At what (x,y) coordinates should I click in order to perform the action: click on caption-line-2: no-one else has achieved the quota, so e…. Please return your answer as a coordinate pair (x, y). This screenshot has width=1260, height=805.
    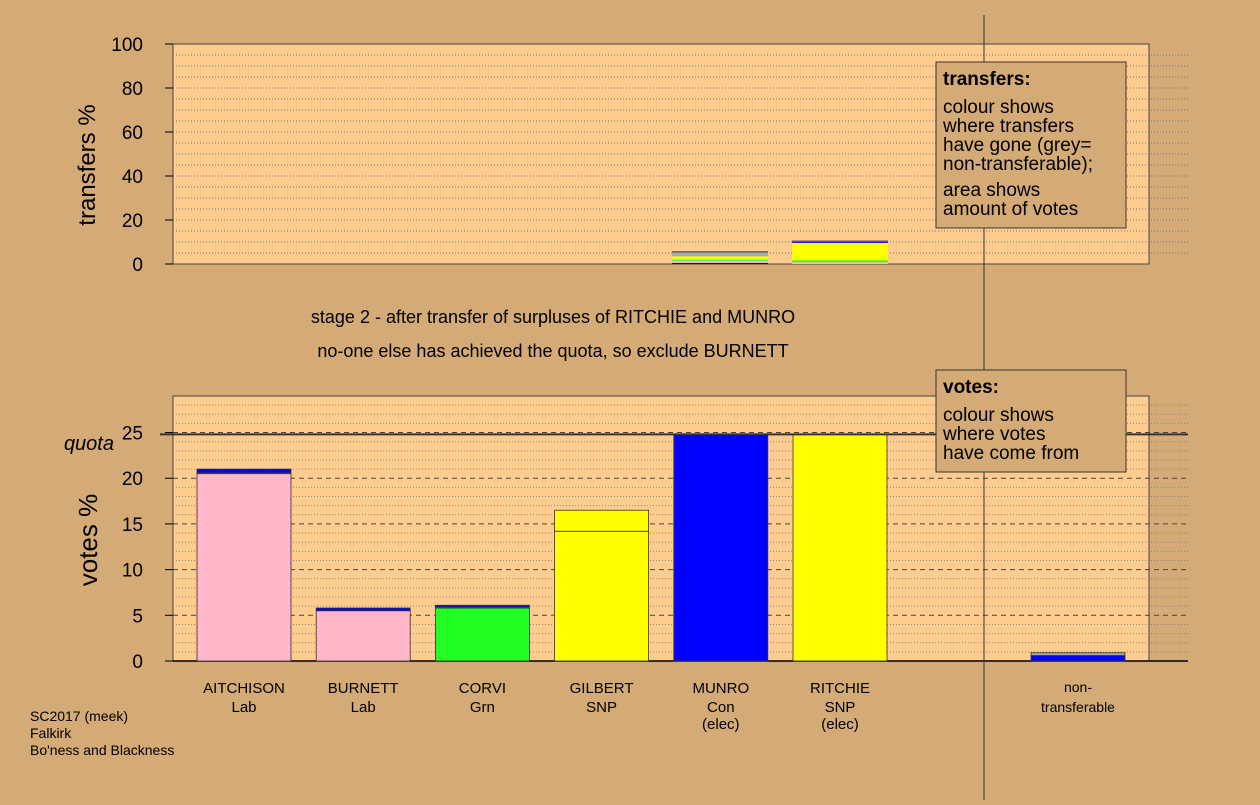
    Looking at the image, I should click on (552, 351).